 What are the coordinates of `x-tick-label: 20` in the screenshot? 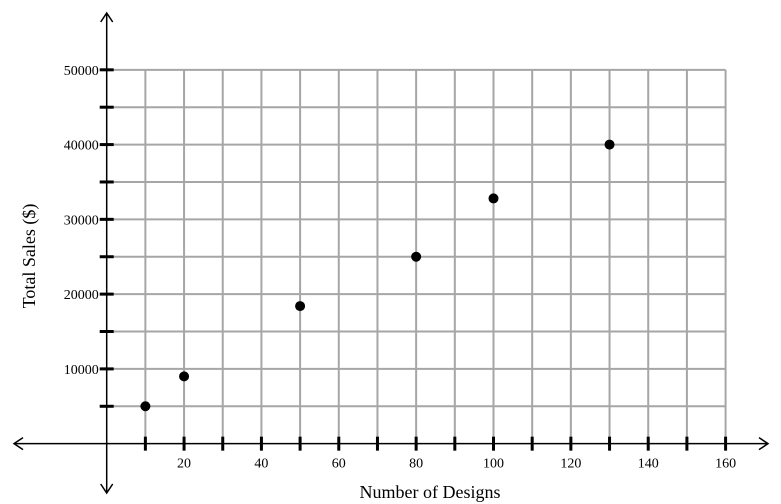 It's located at (184, 464).